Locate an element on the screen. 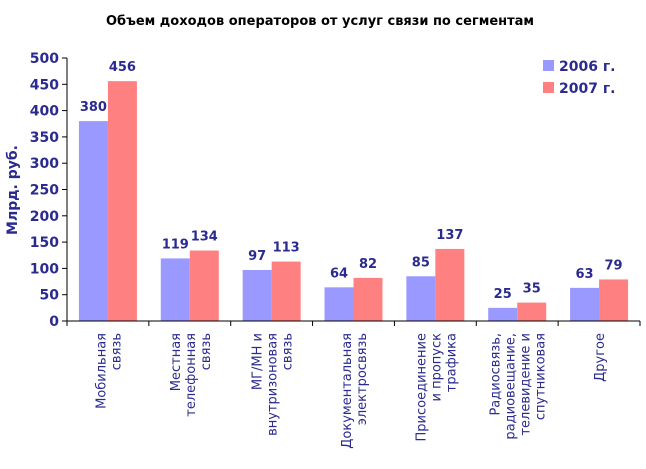  legend: 2006 г. 2007 г. is located at coordinates (579, 78).